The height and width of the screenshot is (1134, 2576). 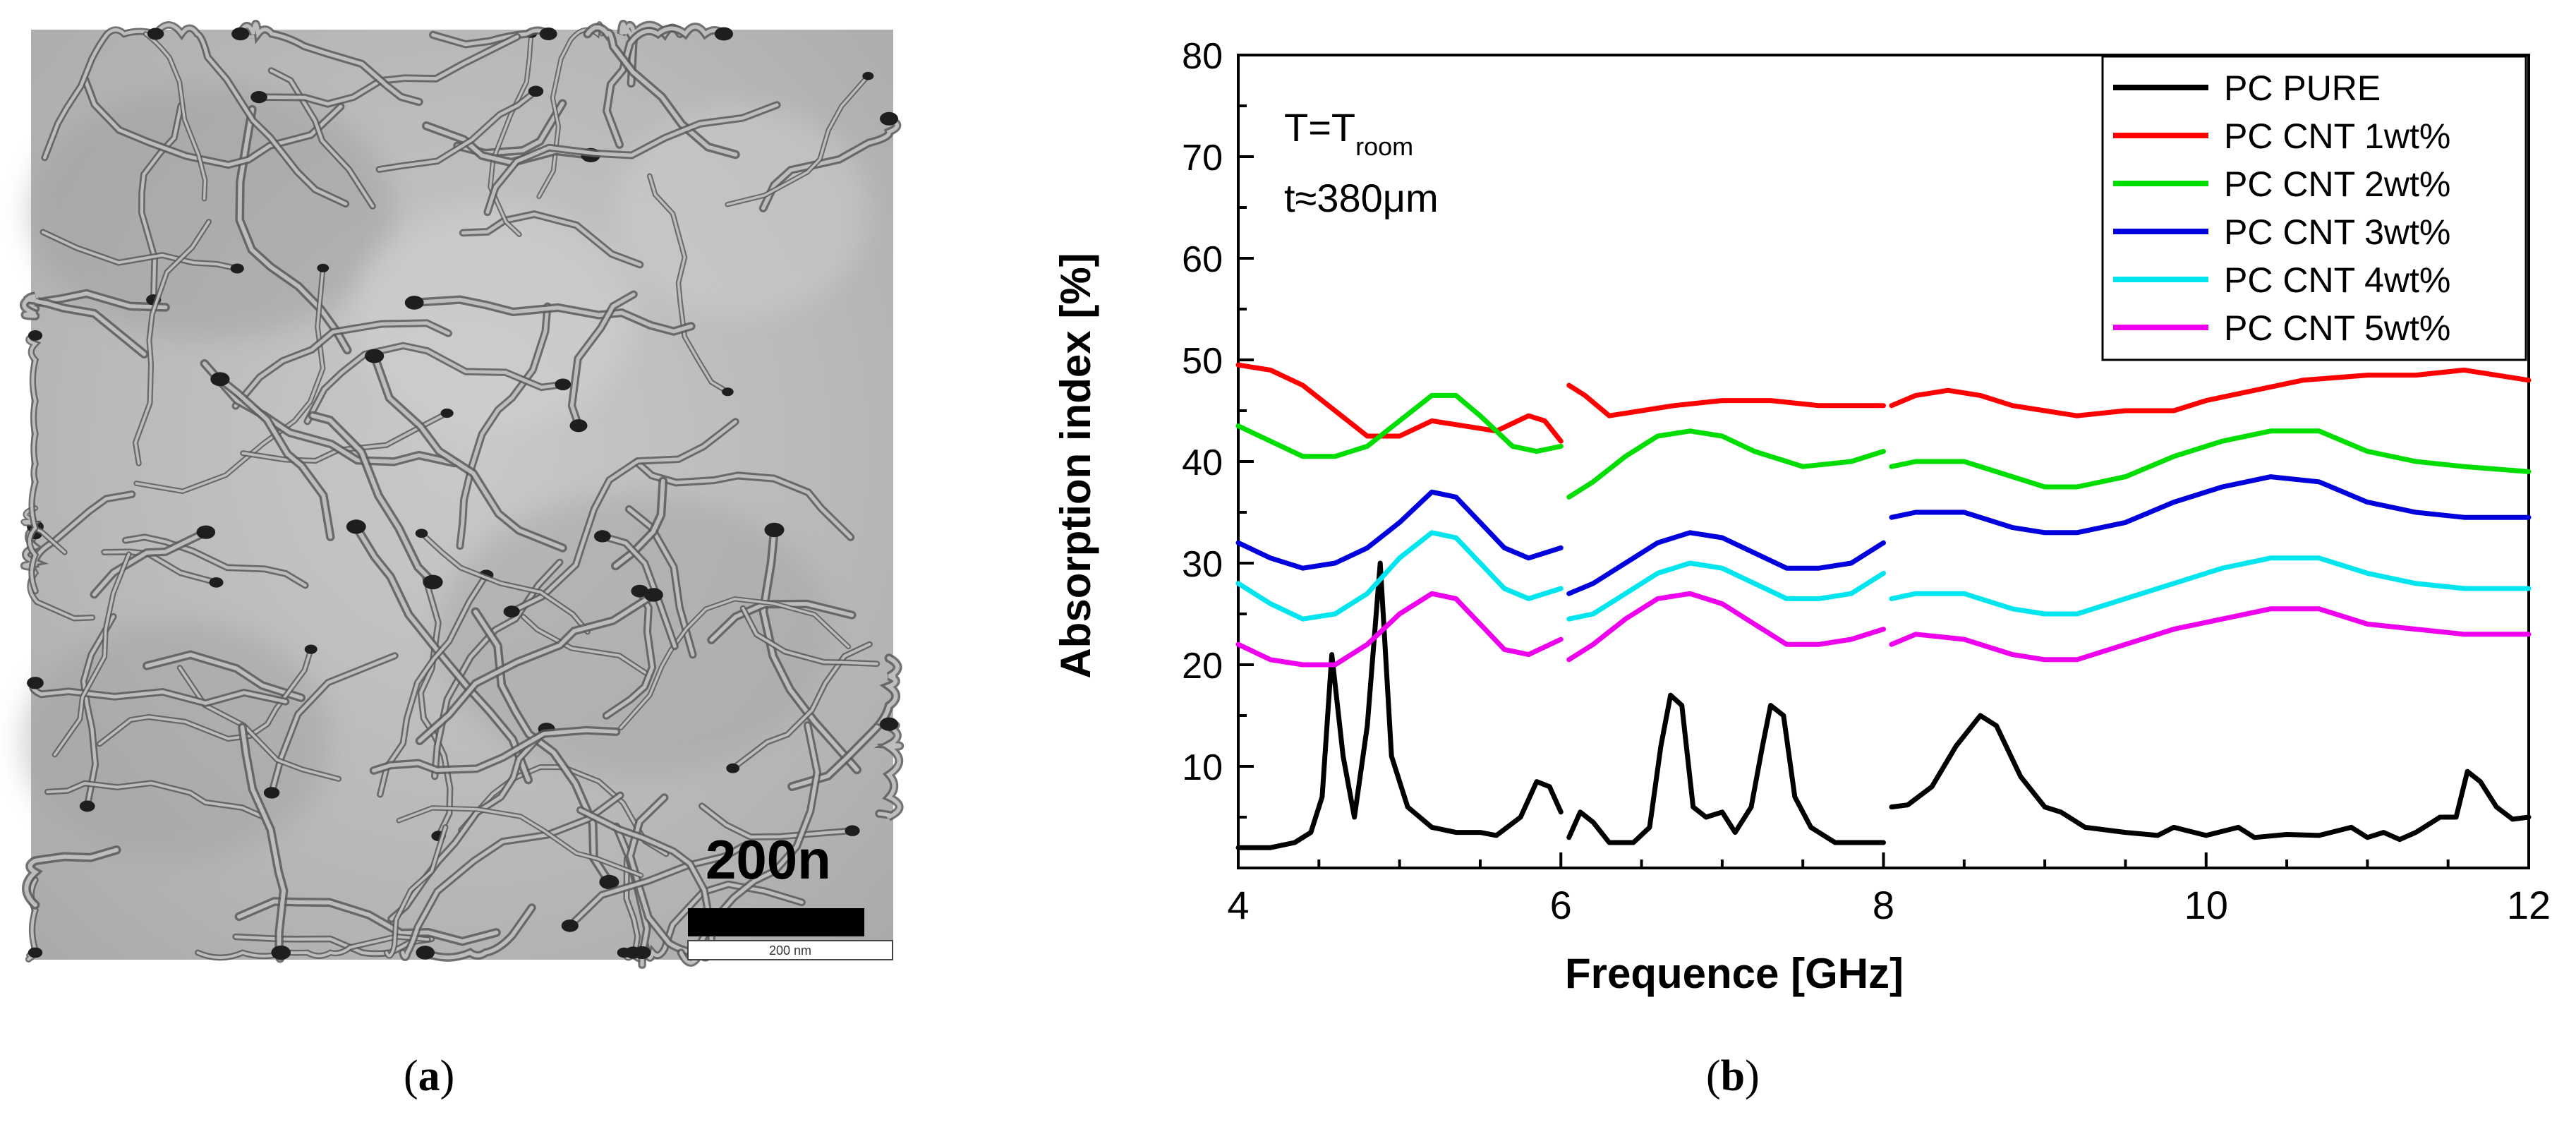 I want to click on series-pure, so click(x=1884, y=705).